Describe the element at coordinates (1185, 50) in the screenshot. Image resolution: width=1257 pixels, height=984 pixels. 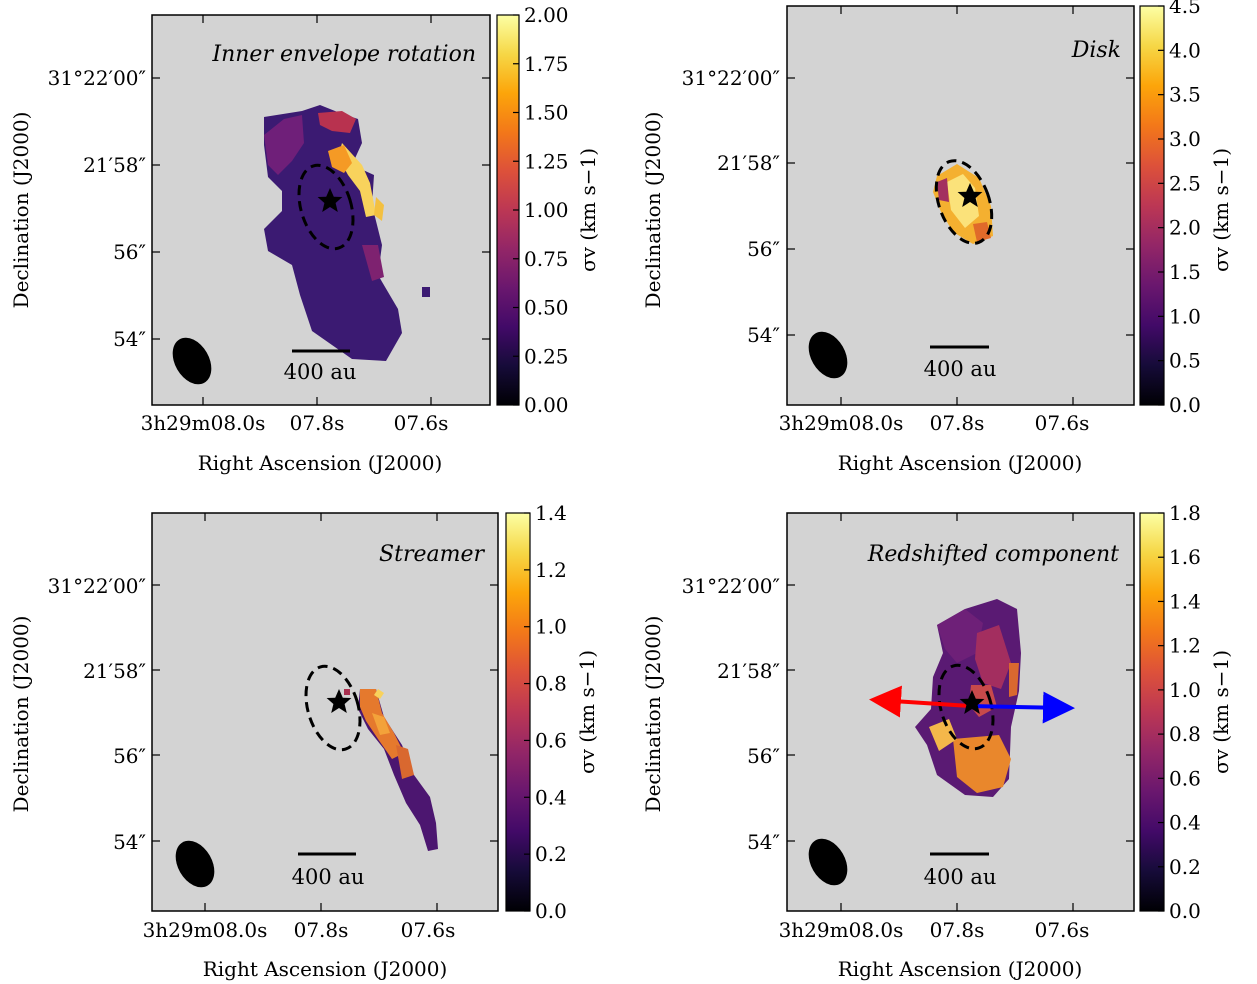
I see `colorbar-tick-label: 4.0` at that location.